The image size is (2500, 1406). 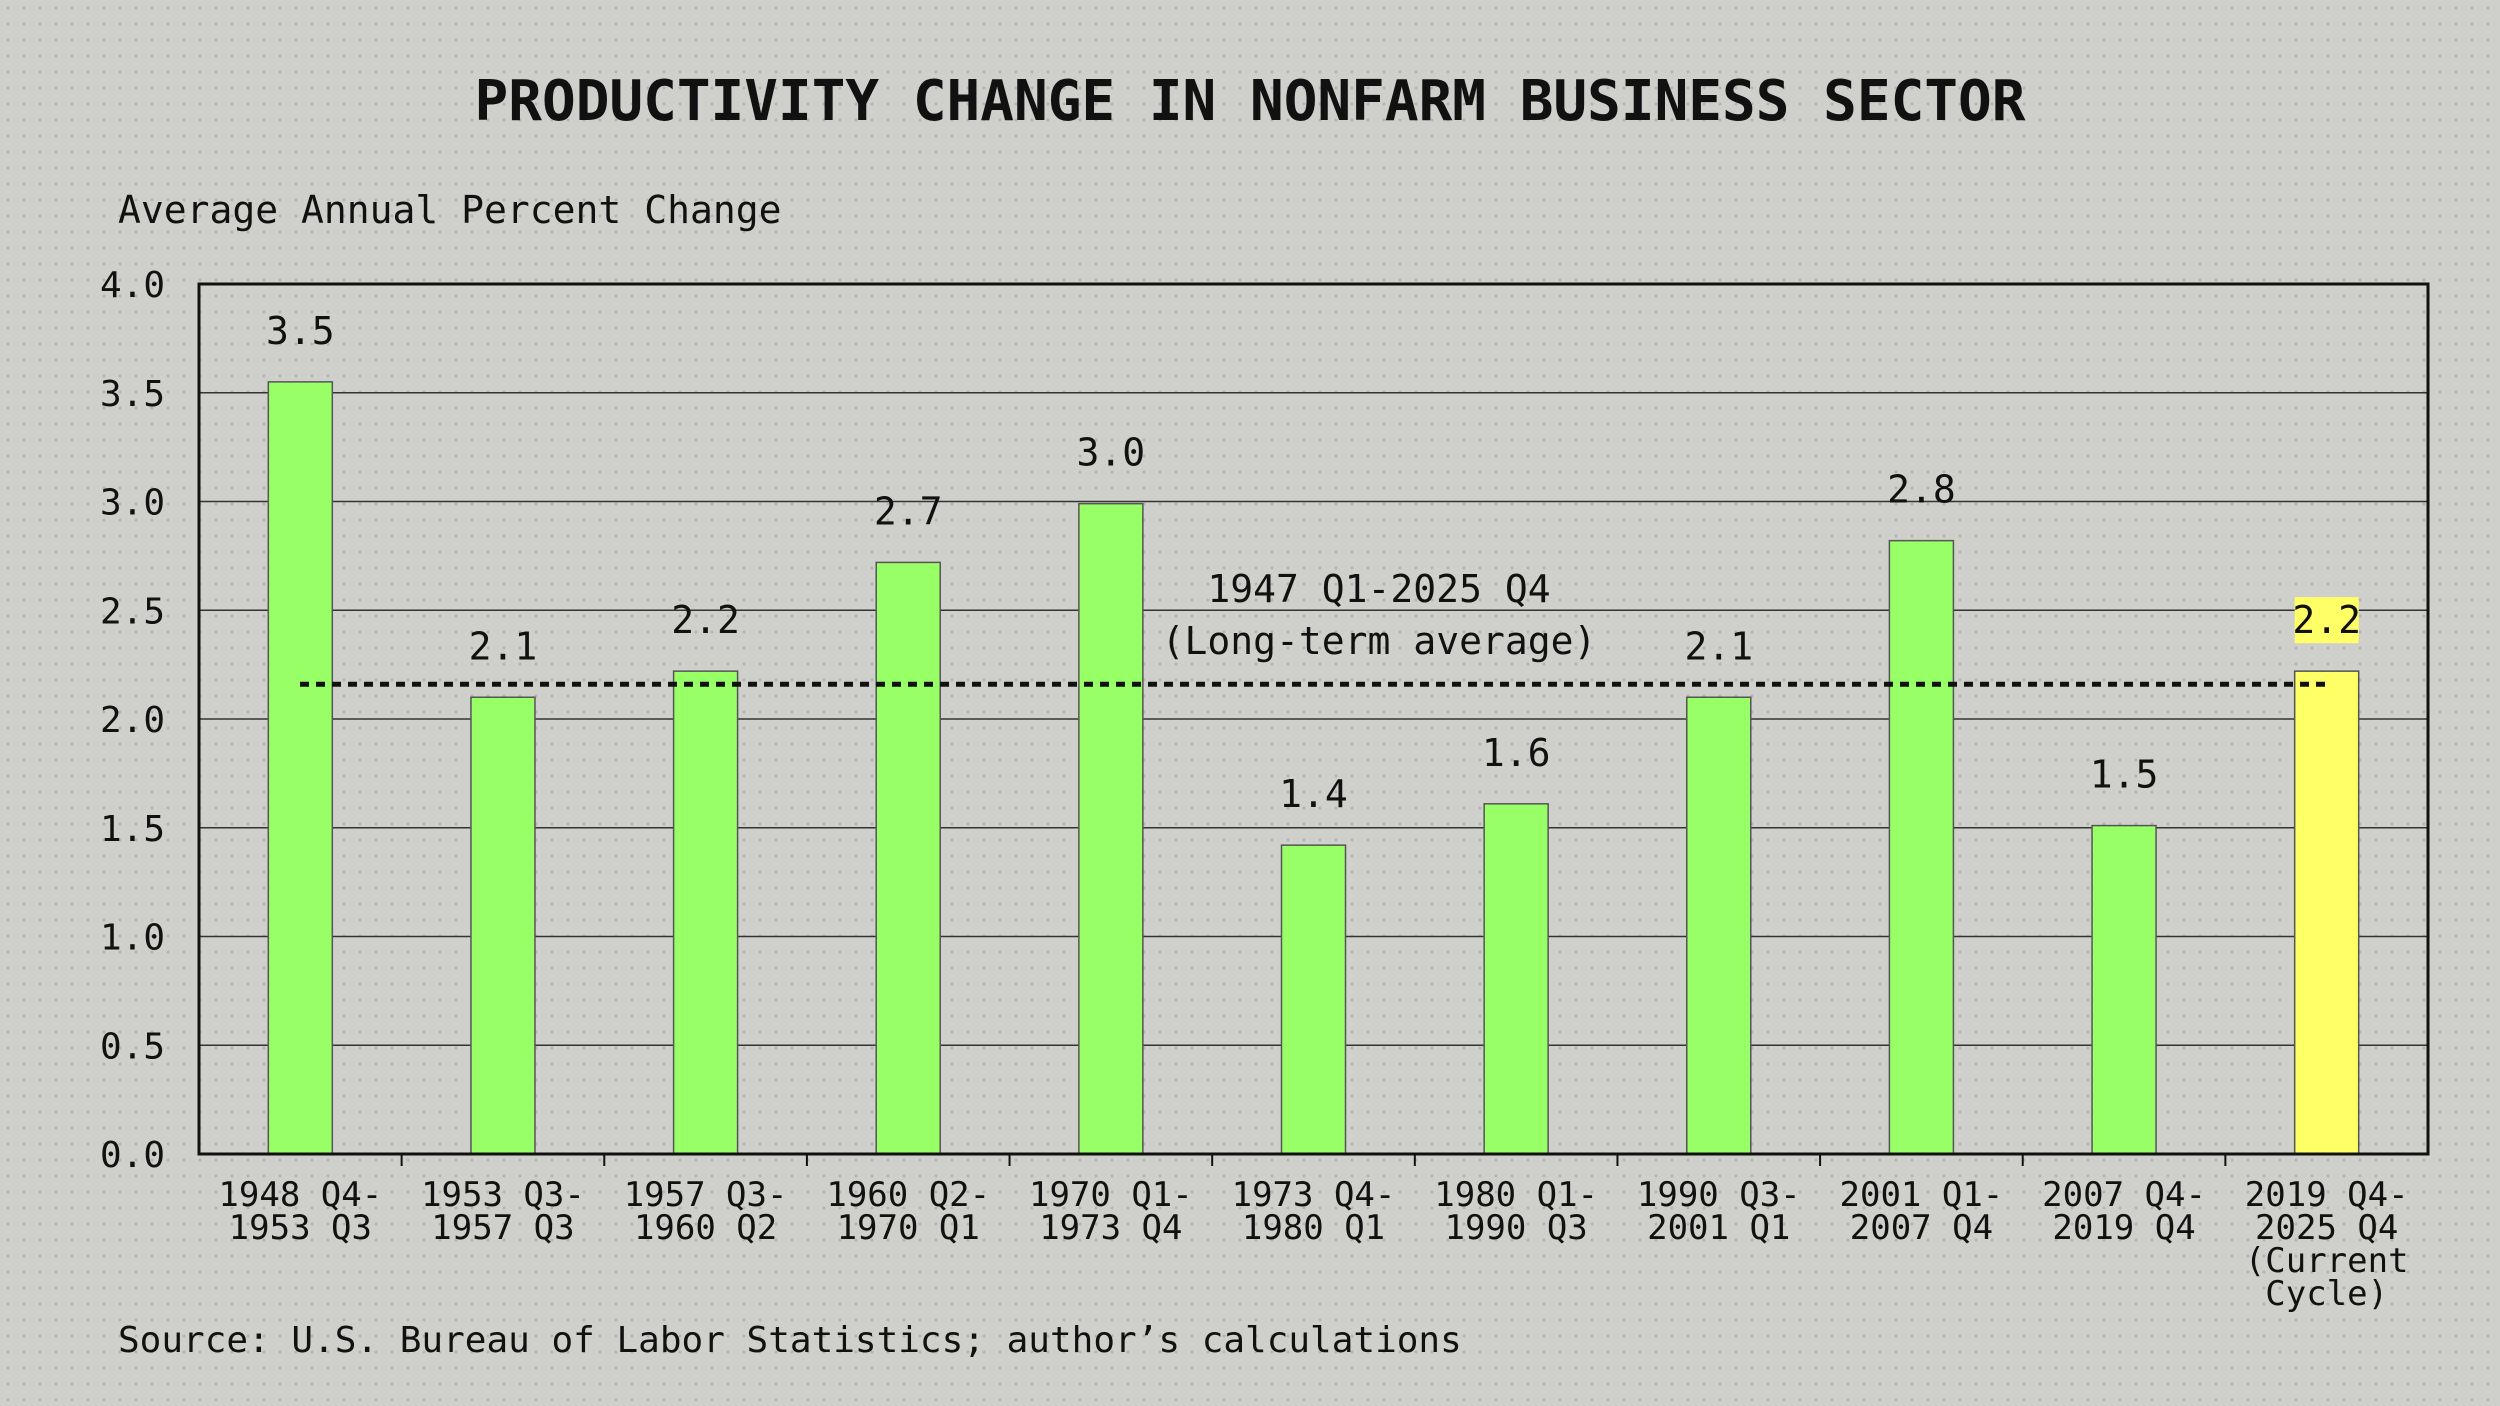 I want to click on data-label-highlight, so click(x=2326, y=620).